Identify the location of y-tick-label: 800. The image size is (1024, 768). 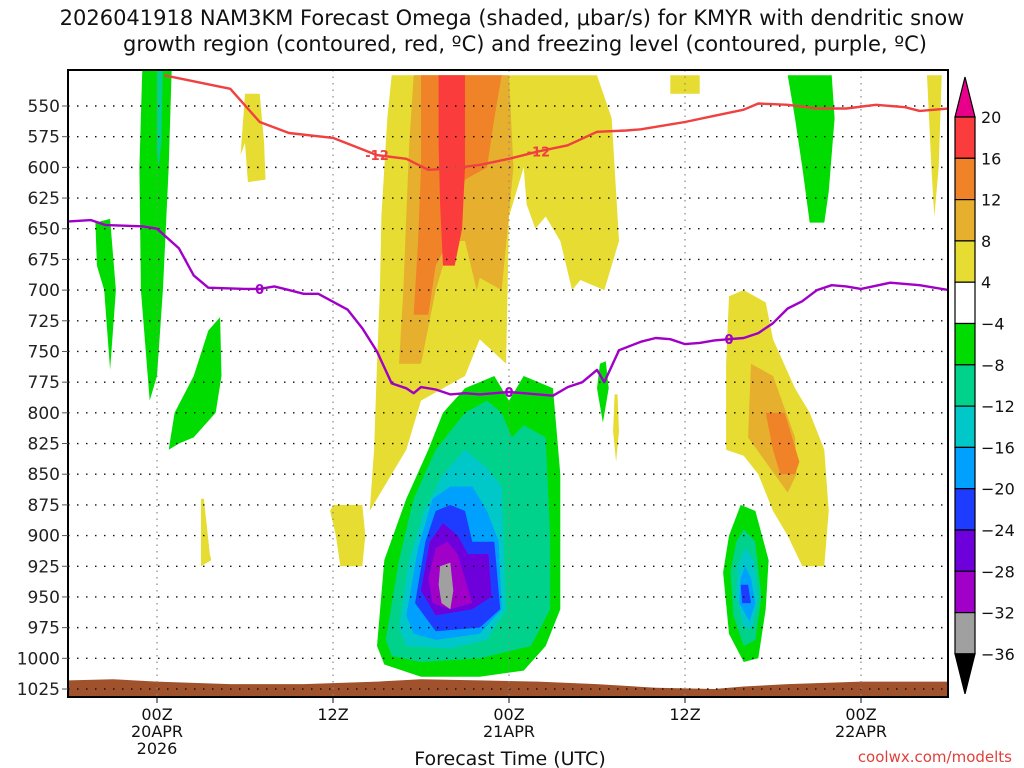
(44, 414).